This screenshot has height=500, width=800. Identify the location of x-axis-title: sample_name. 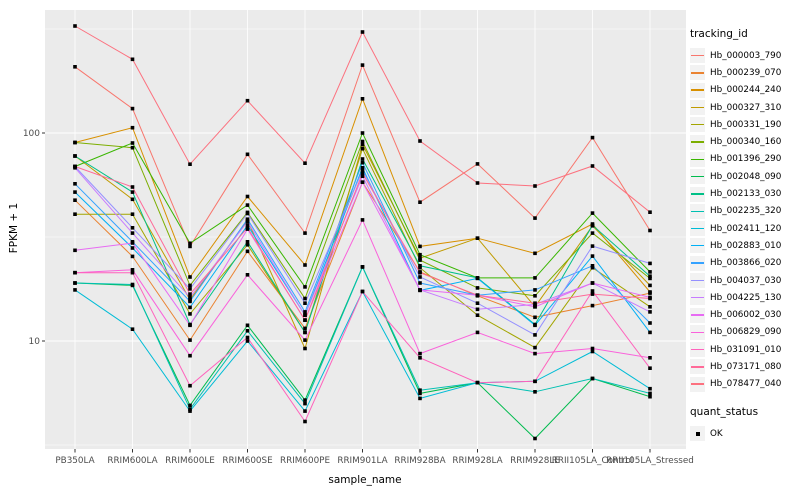
(365, 480).